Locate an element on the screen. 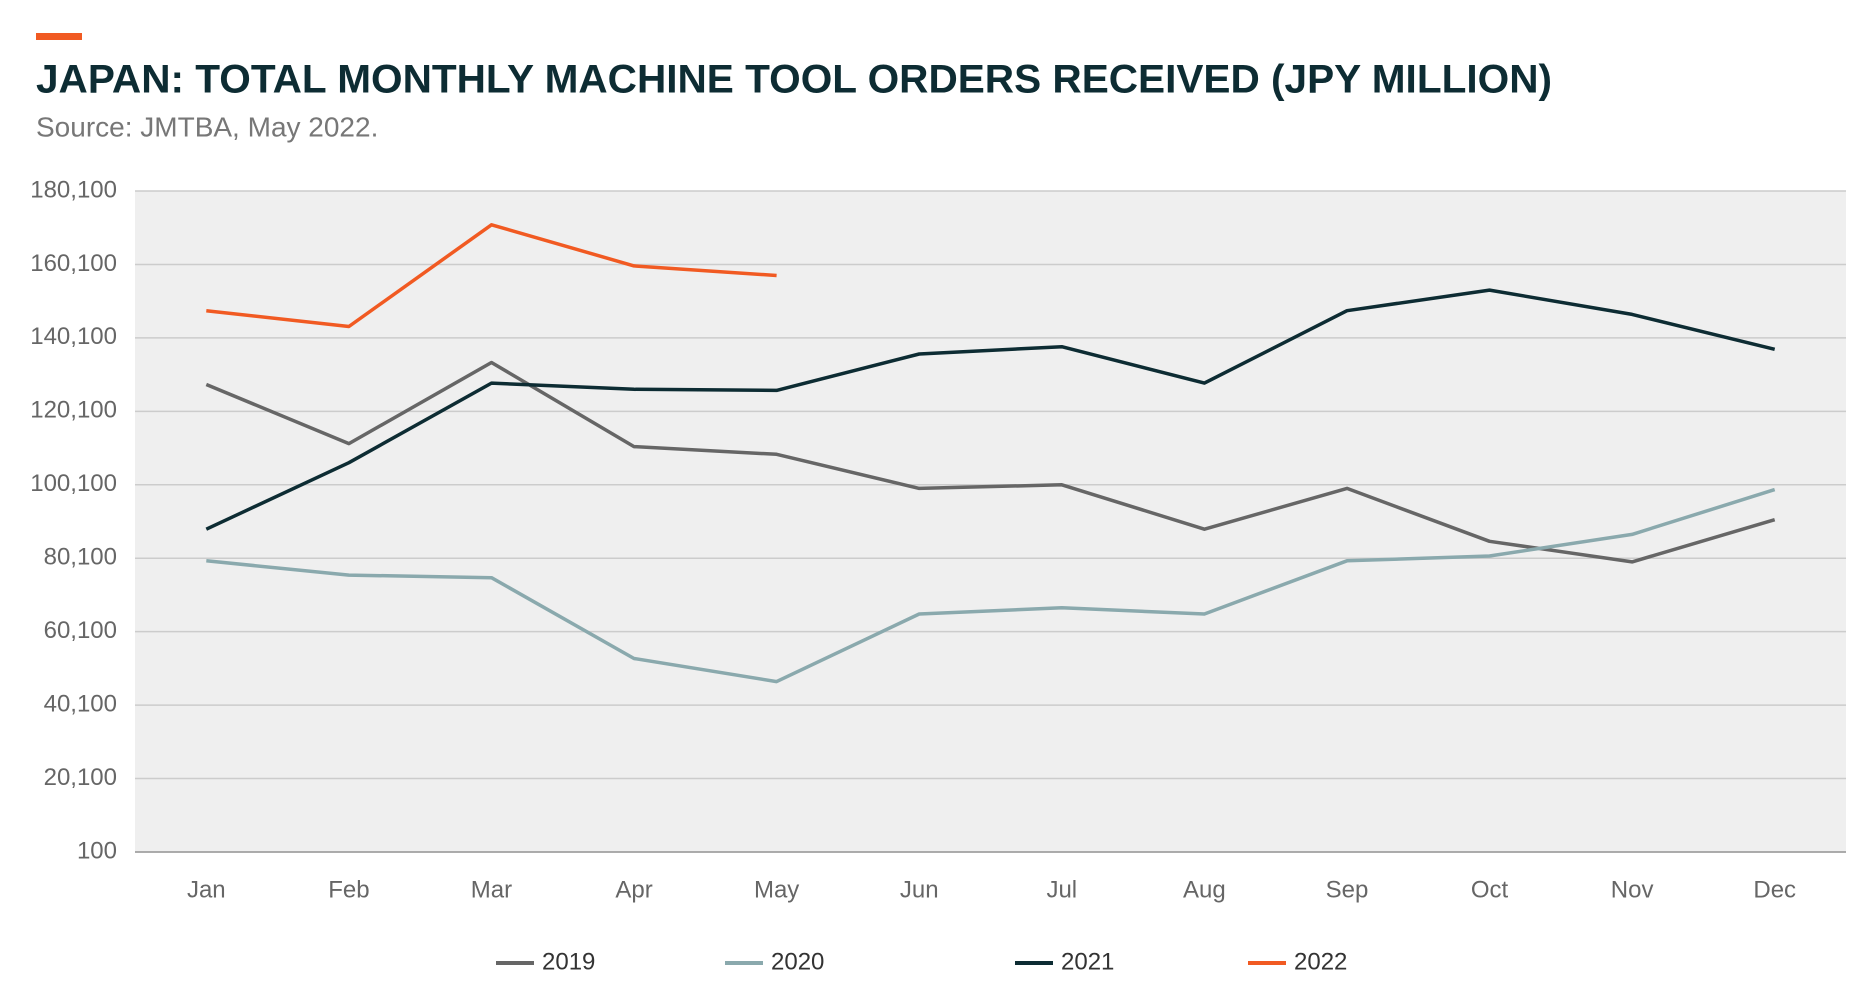  y-tick-label: 100 is located at coordinates (97, 850).